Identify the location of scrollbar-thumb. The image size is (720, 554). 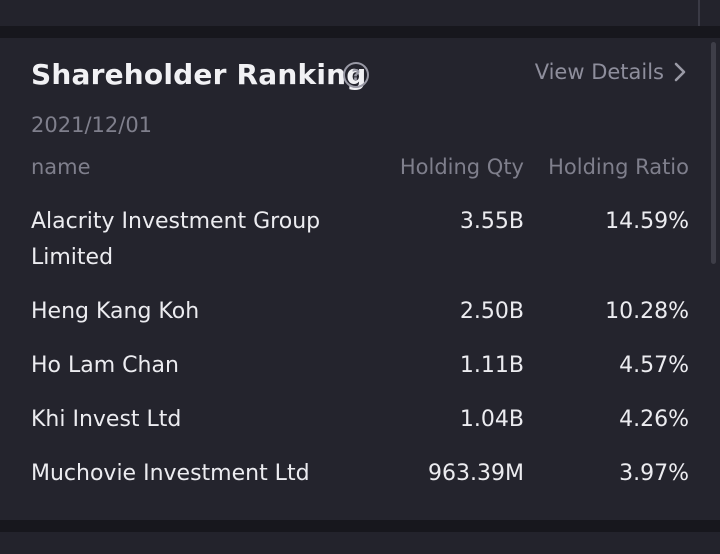
(713, 153).